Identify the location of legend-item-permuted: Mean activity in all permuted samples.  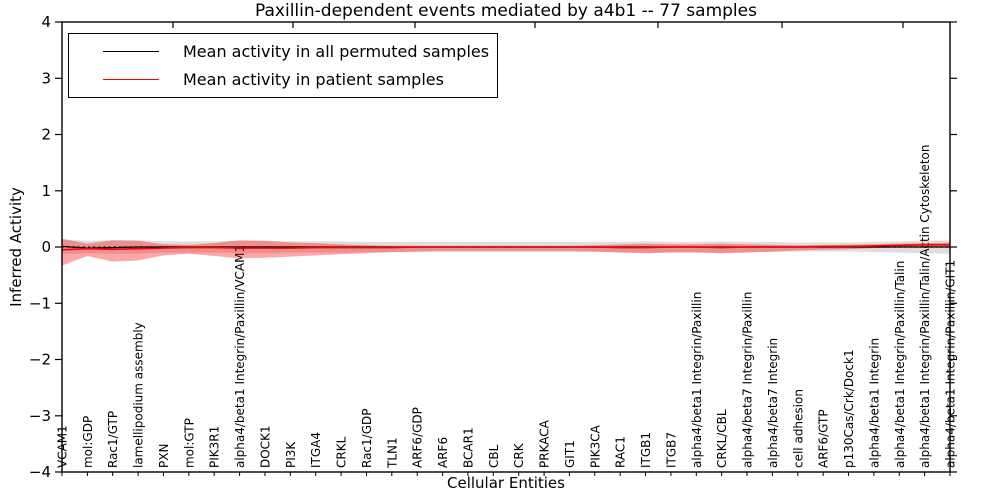
(300, 51).